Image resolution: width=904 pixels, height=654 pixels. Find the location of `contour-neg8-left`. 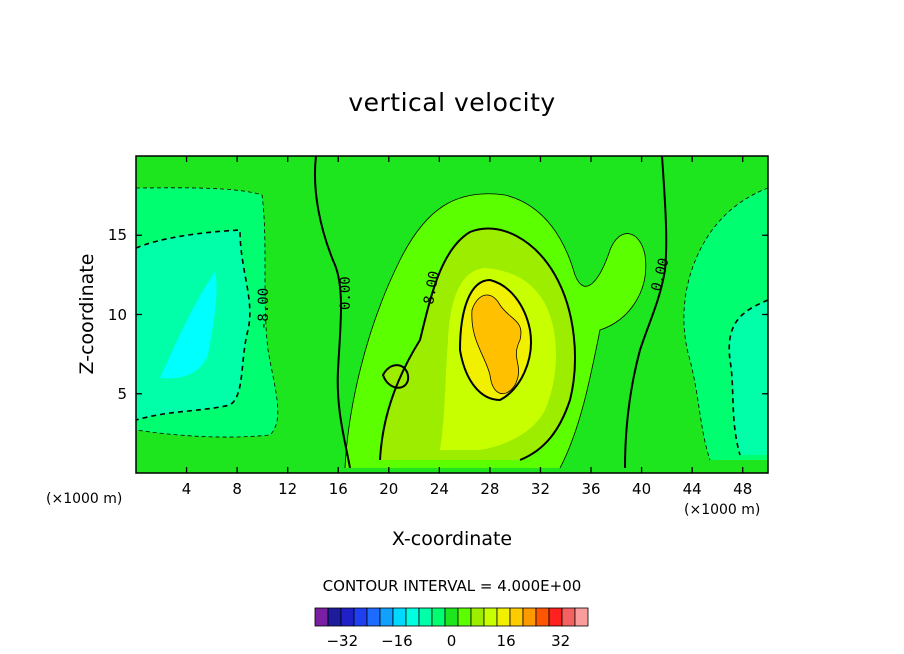

contour-neg8-left is located at coordinates (193, 325).